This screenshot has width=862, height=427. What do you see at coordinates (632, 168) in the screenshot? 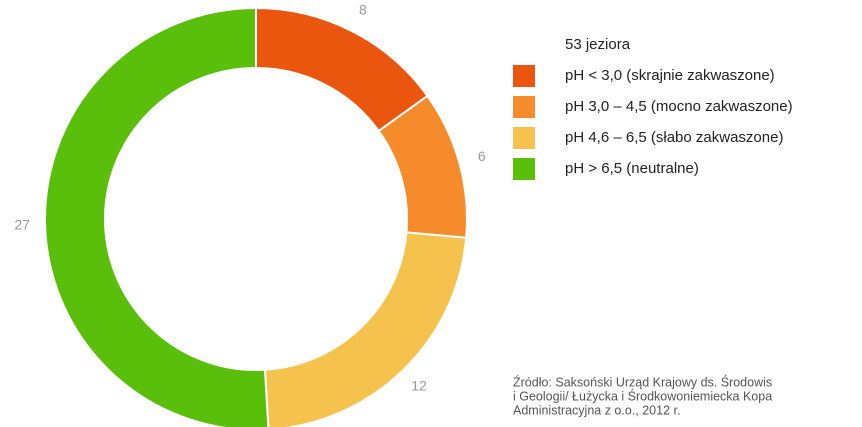
I see `legend-label: pH > 6,5 (neutralne)` at bounding box center [632, 168].